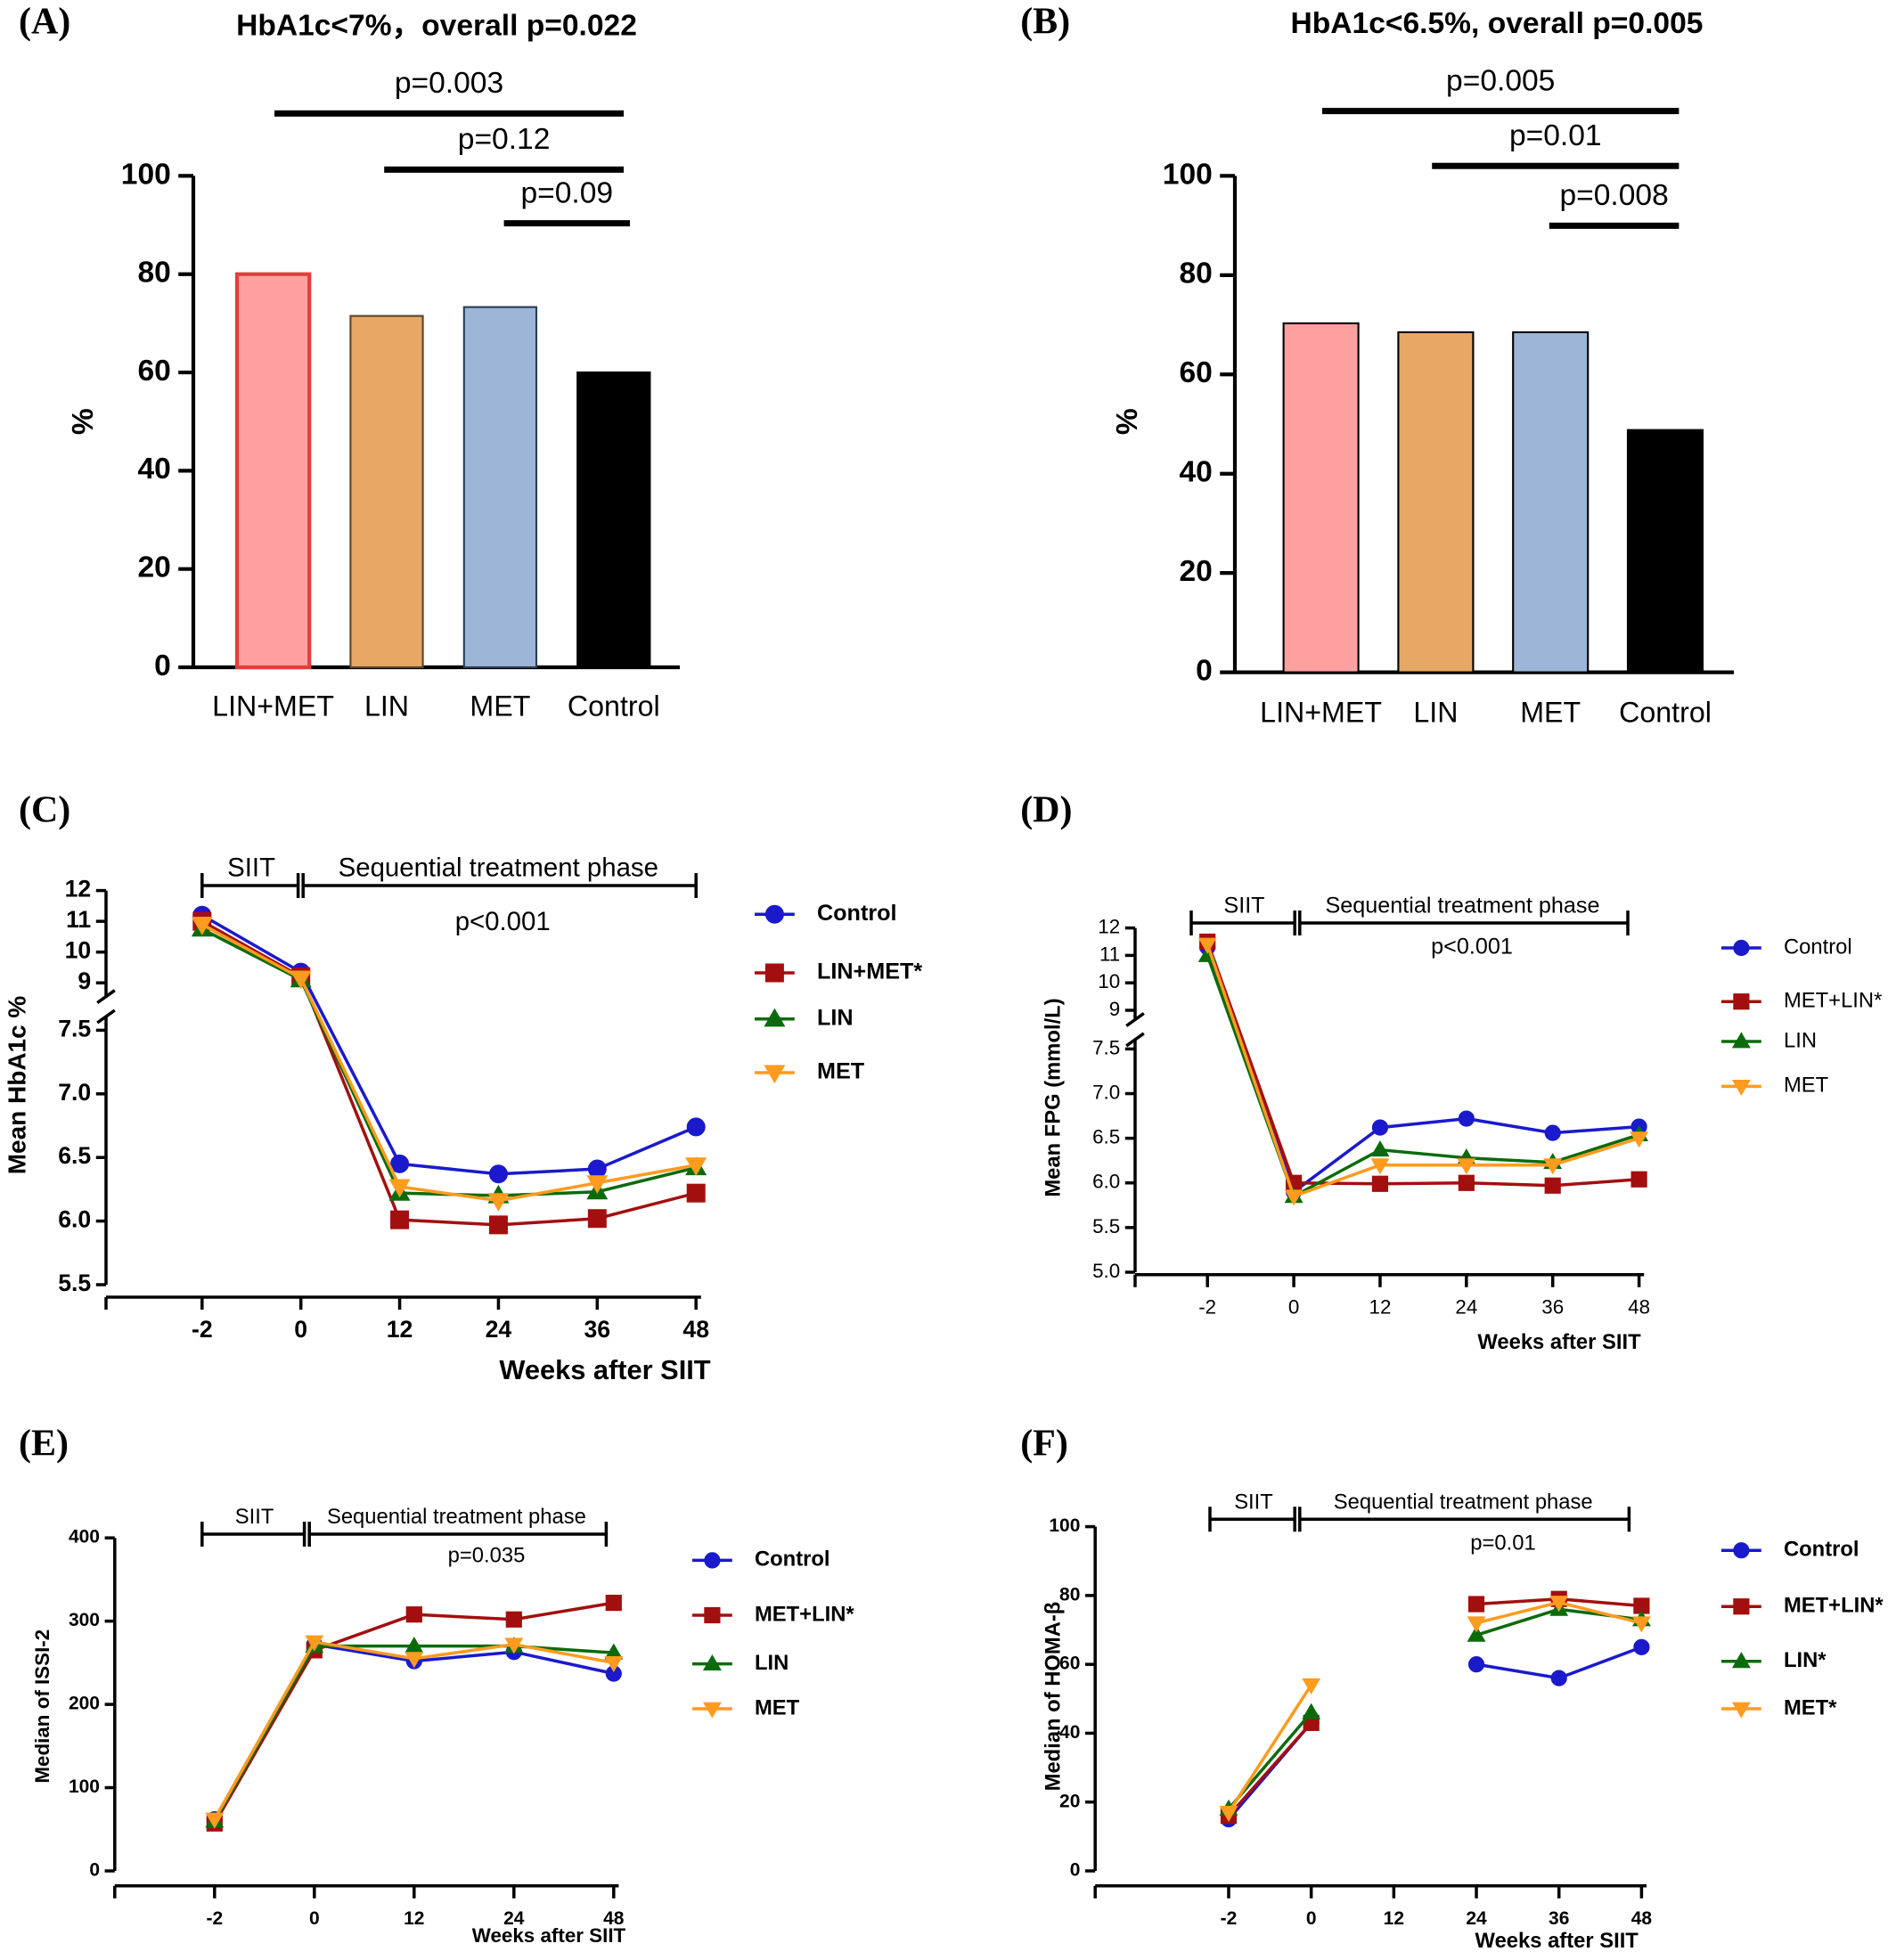 The height and width of the screenshot is (1960, 1896). I want to click on y-tick-label: 300, so click(84, 1620).